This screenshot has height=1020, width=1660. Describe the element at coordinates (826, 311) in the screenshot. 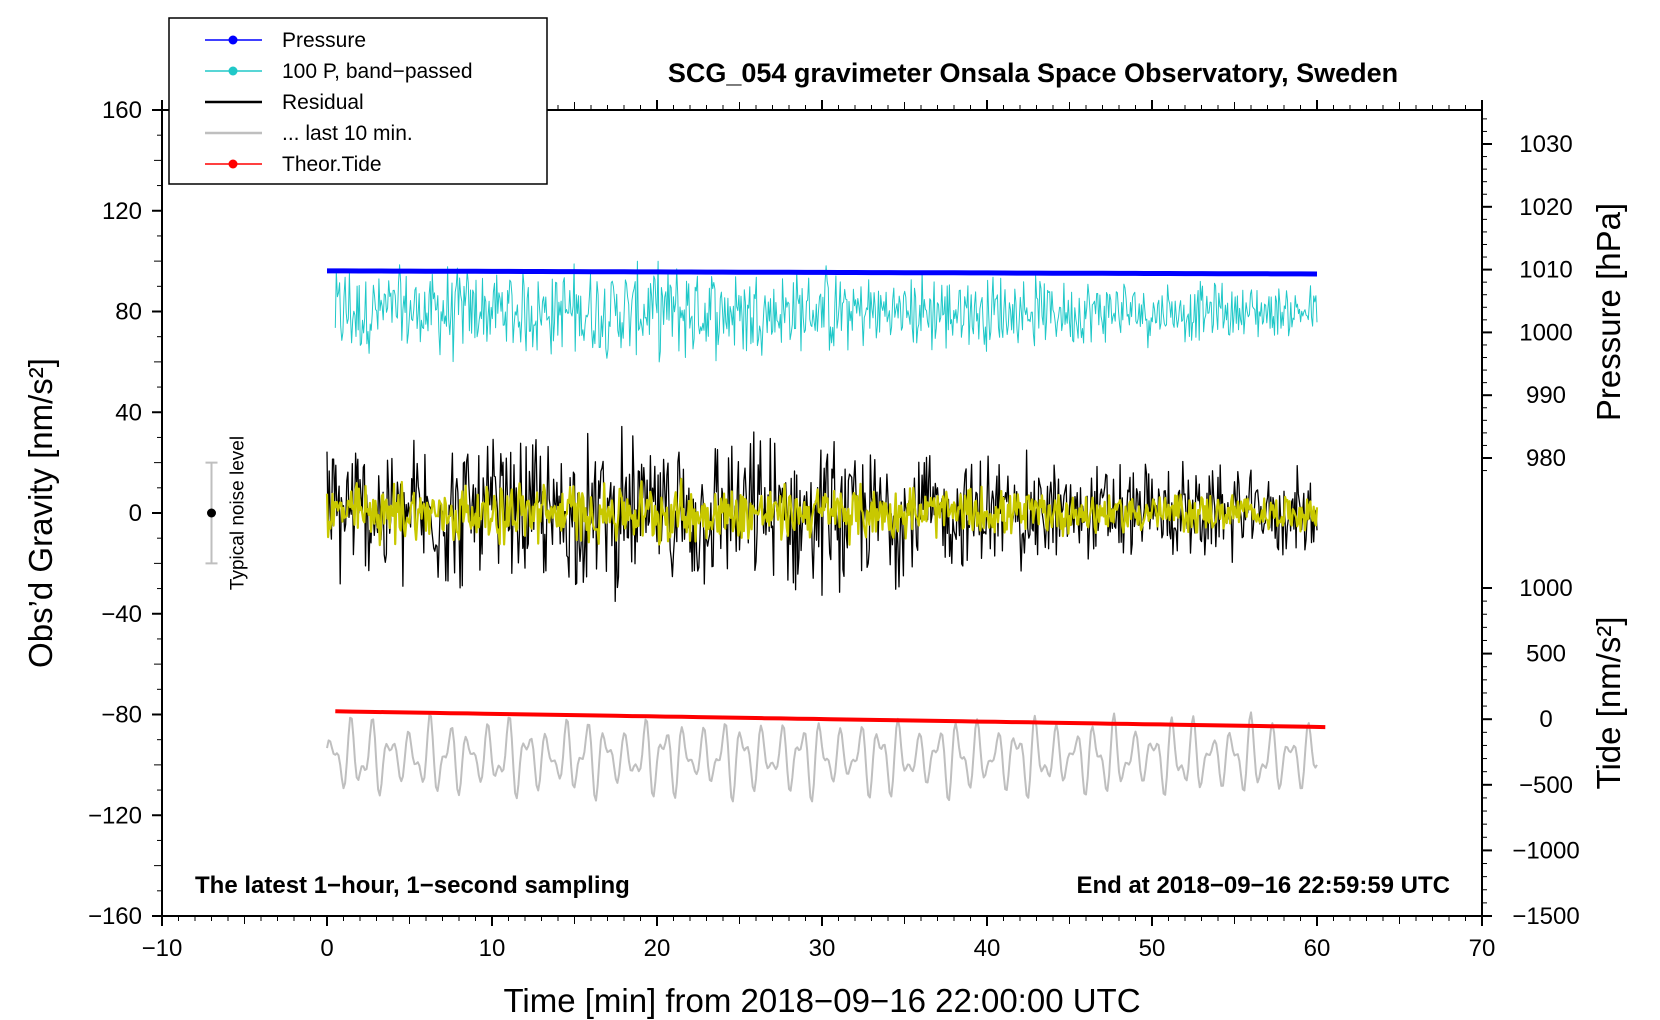

I see `series-band-passed-pressure` at that location.